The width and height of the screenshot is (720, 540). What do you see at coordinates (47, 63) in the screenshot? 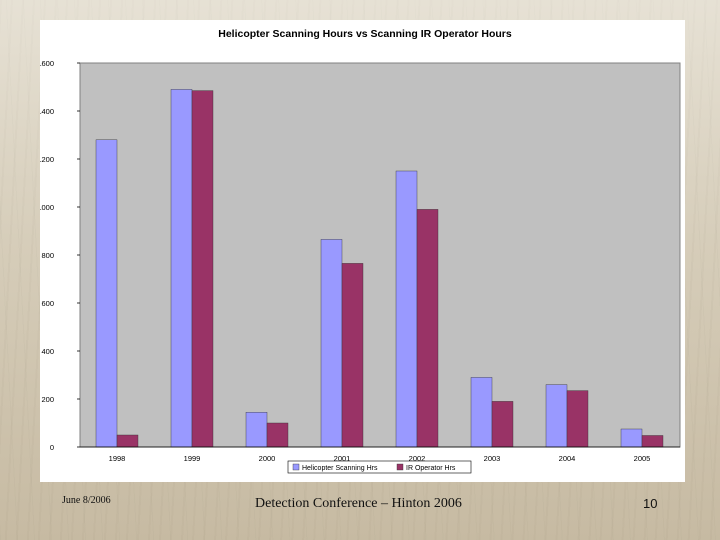
I see `y-tick-label: 1600` at bounding box center [47, 63].